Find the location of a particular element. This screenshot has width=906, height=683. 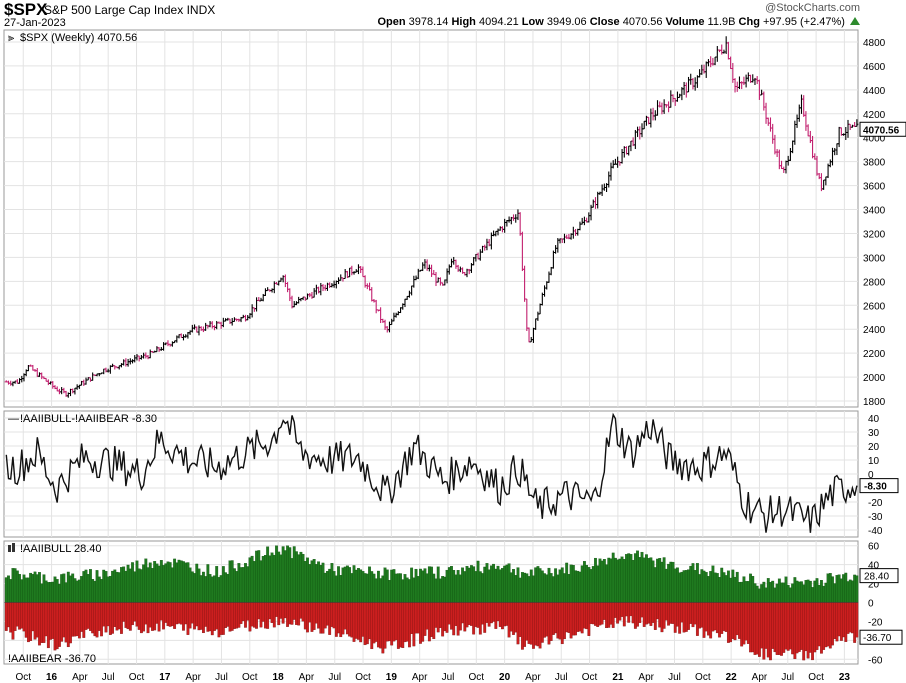

x-axis-label-29: 23 is located at coordinates (845, 677).